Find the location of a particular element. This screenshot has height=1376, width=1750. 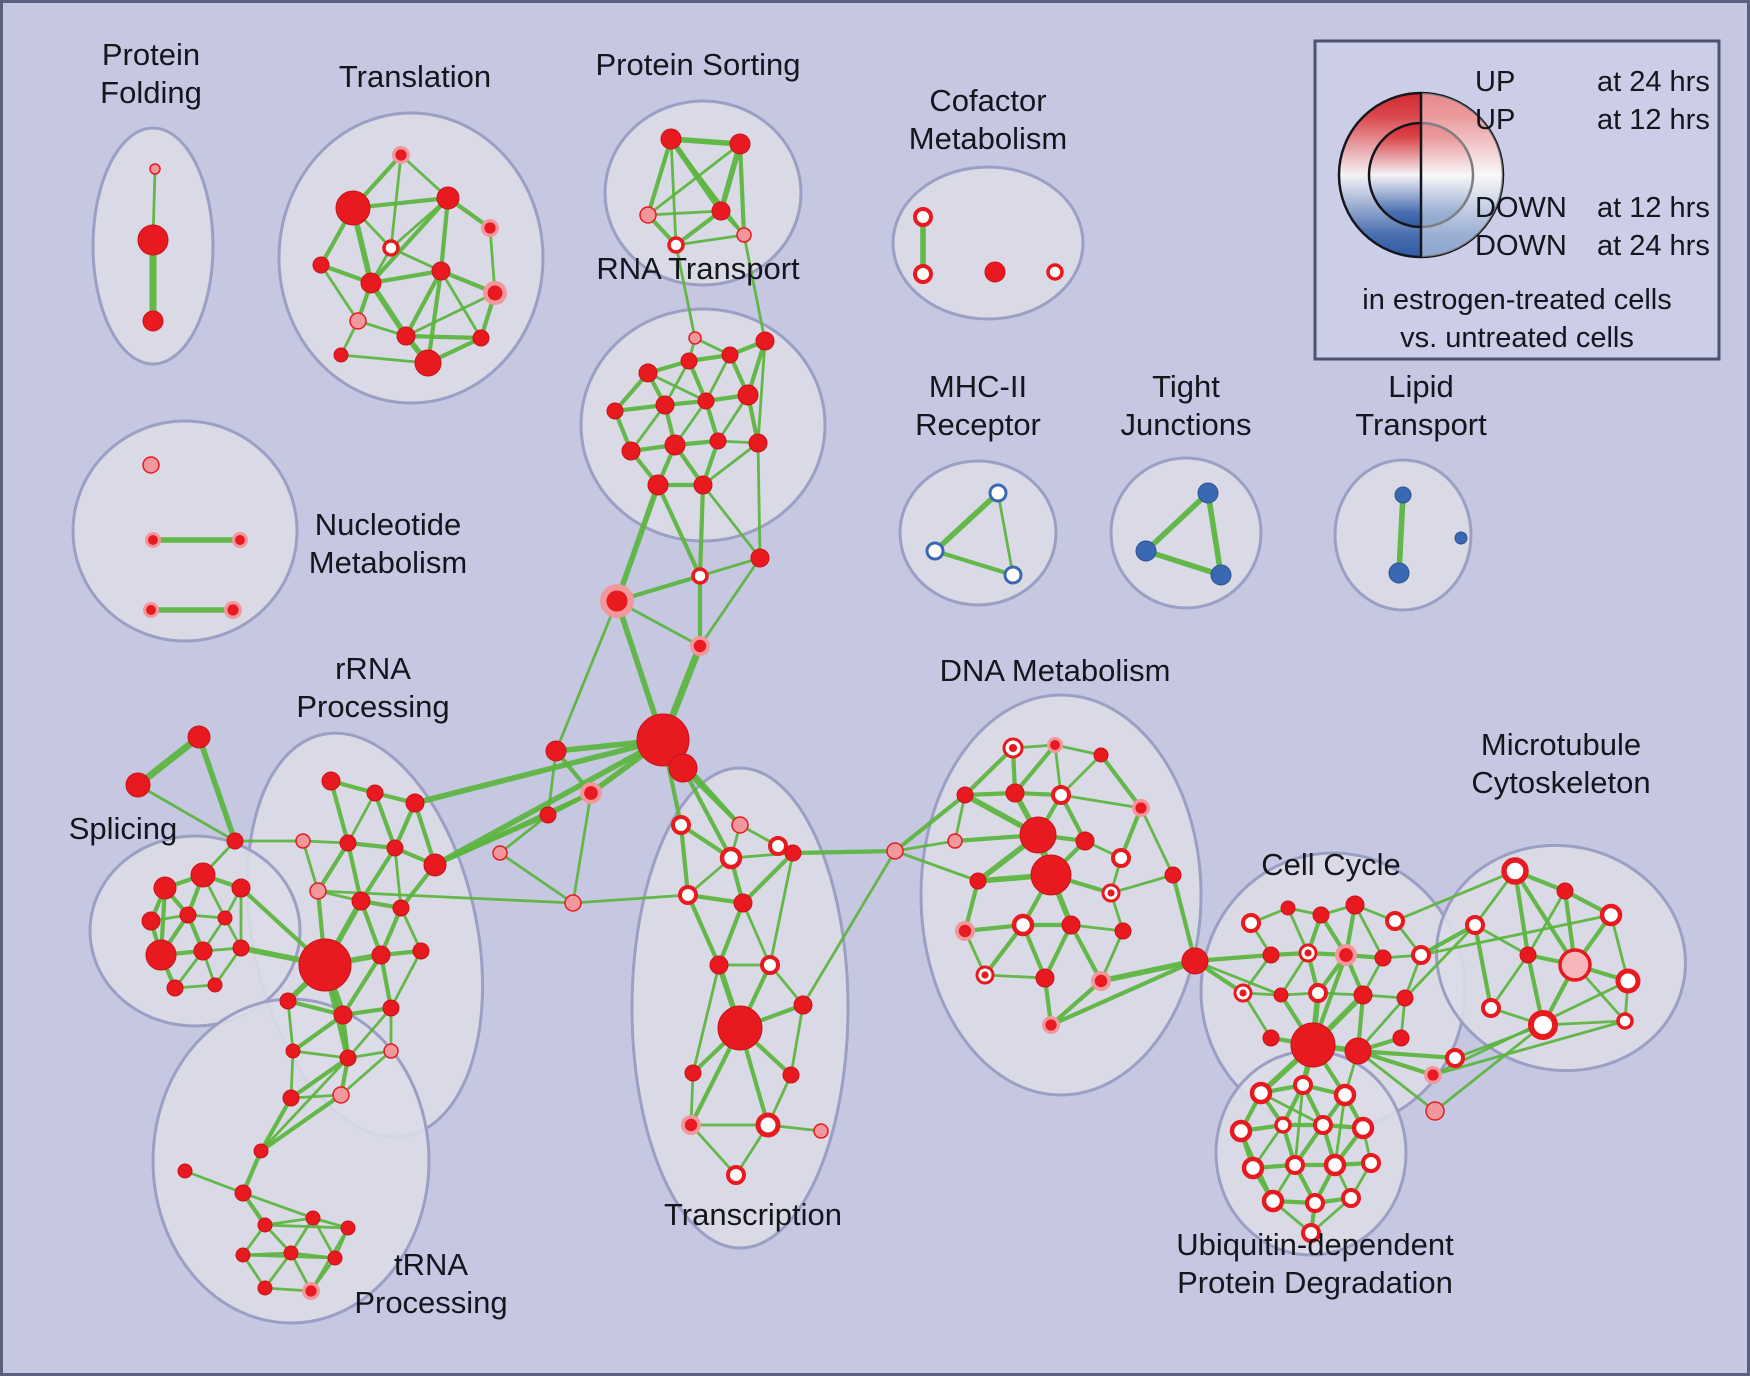

cluster-label-translation: Translation is located at coordinates (415, 76).